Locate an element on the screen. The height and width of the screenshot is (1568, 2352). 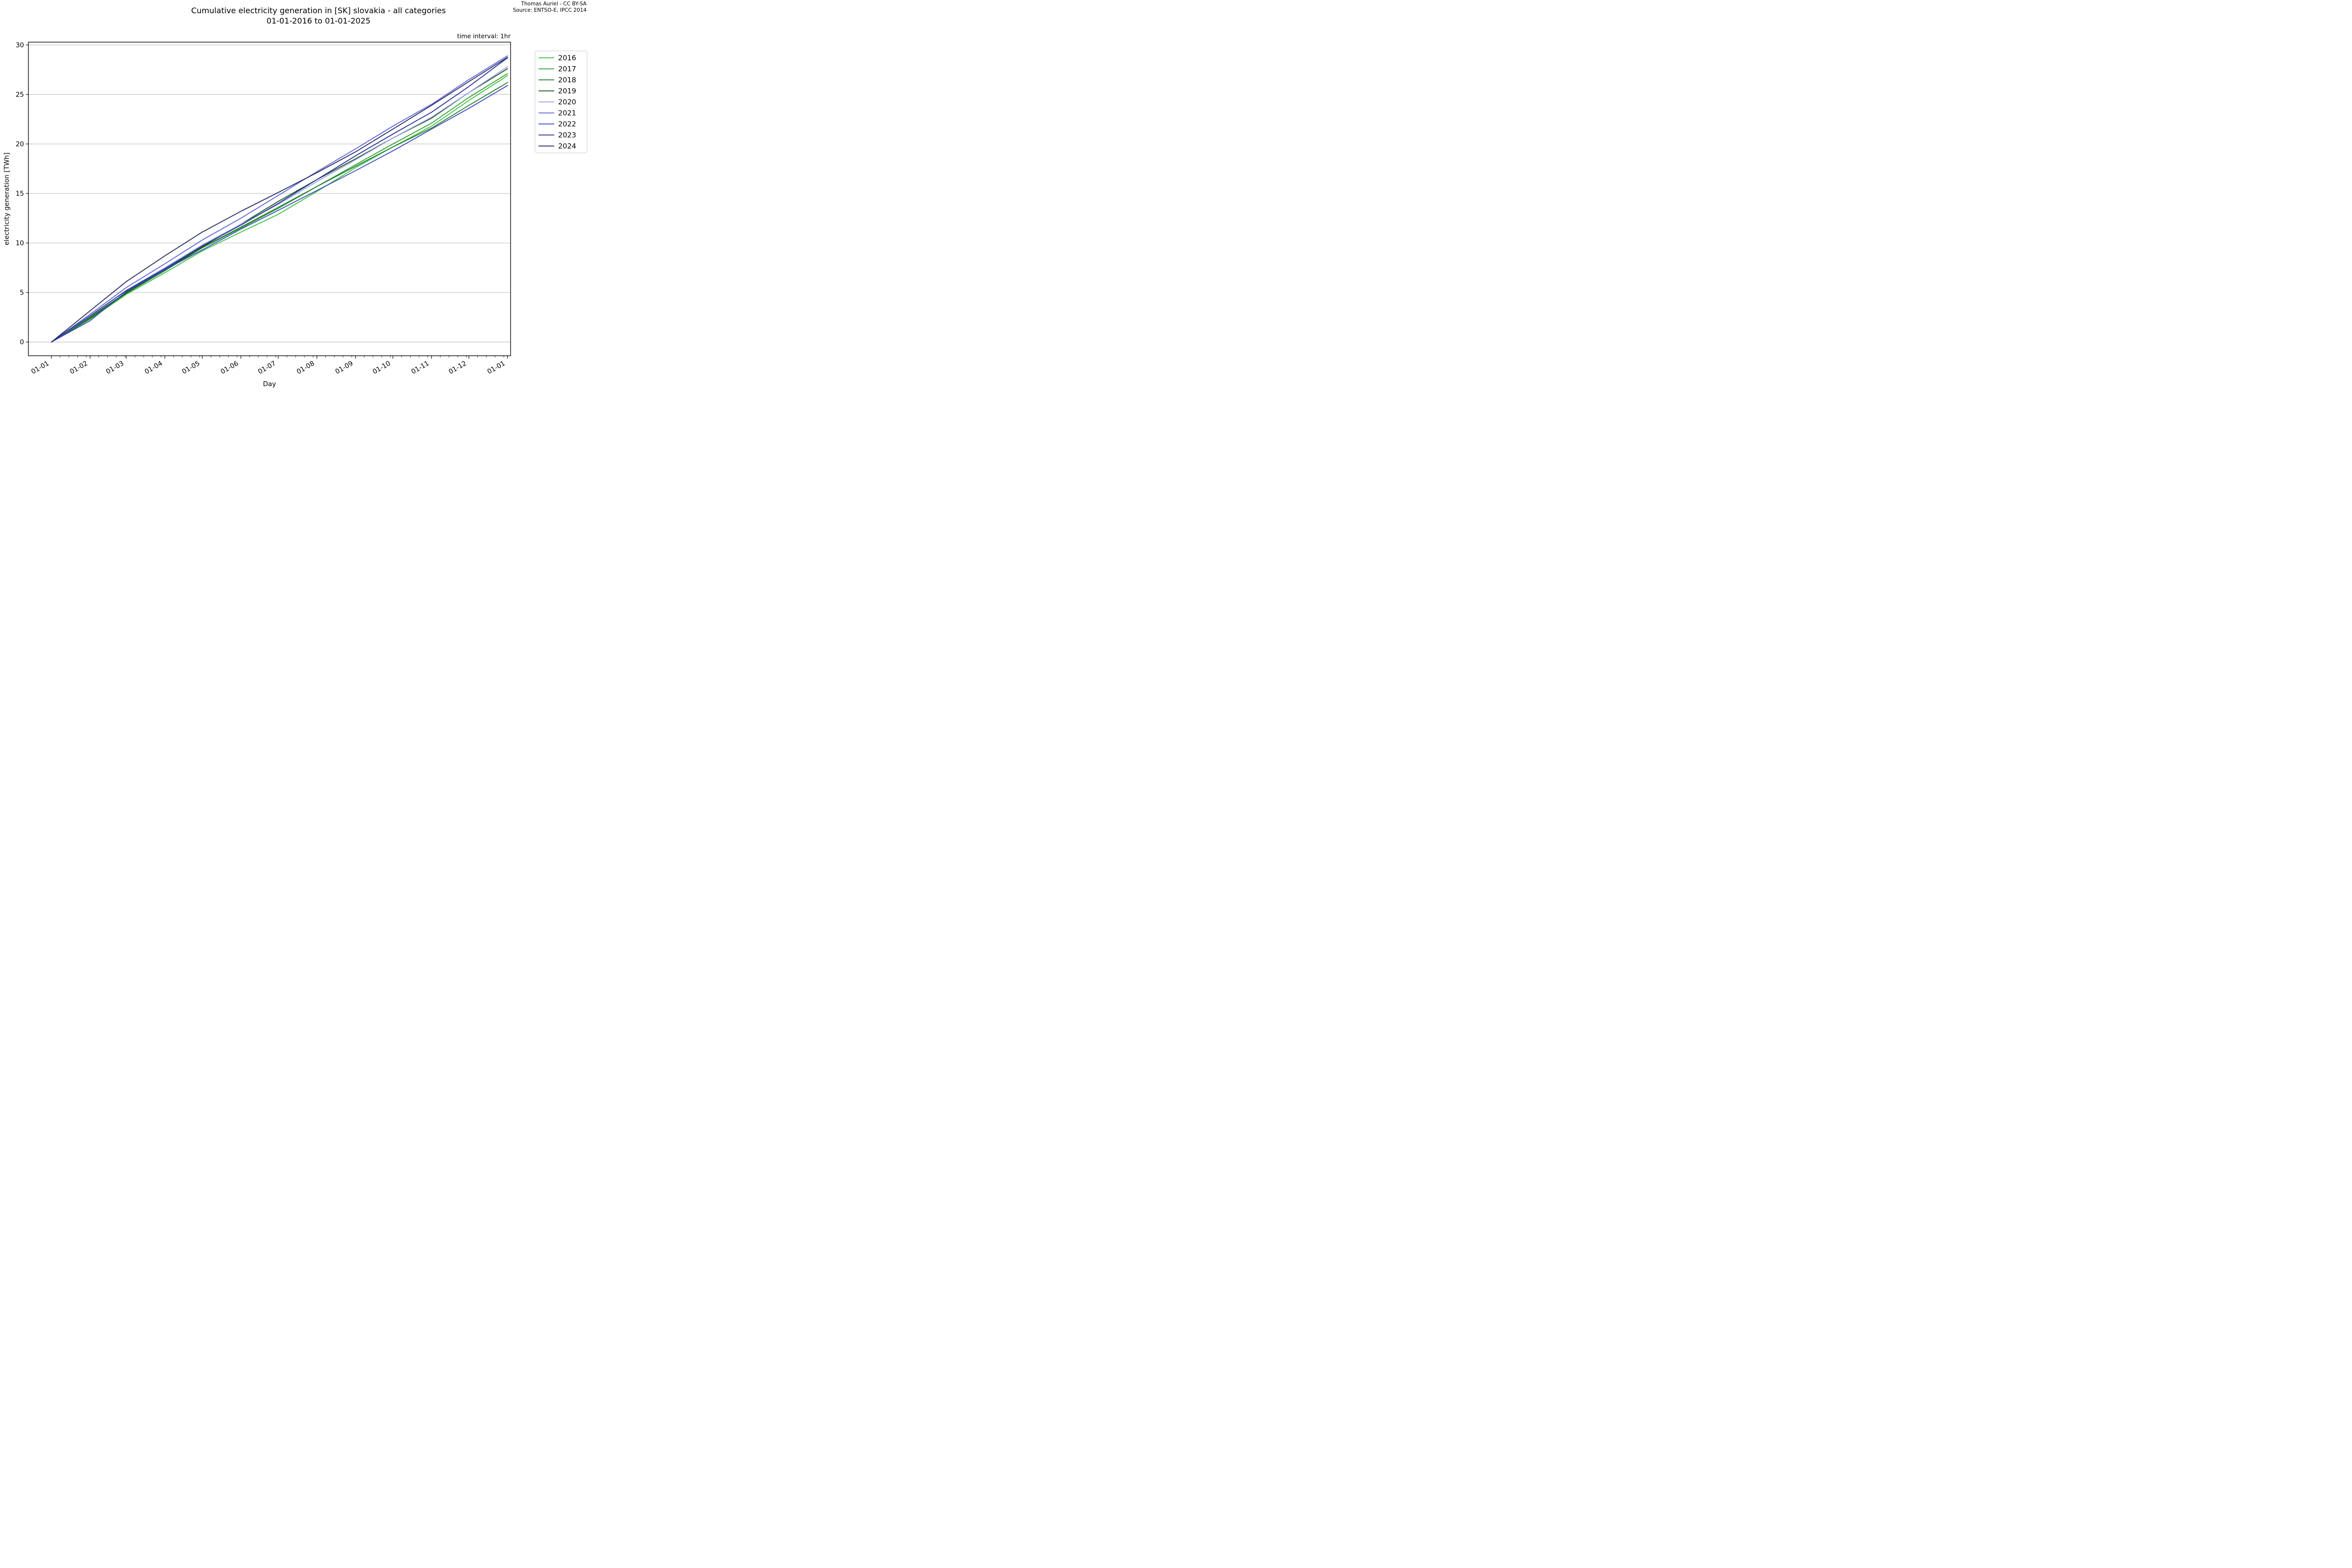
legend-label-2020: 2020 is located at coordinates (567, 102).